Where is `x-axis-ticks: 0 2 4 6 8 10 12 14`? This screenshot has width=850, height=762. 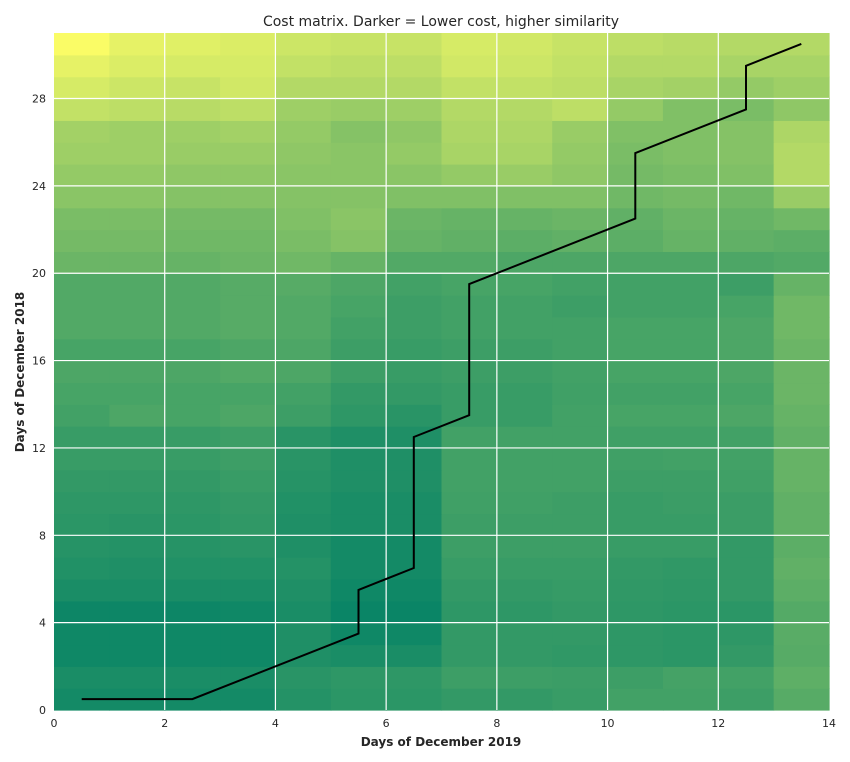 x-axis-ticks: 0 2 4 6 8 10 12 14 is located at coordinates (444, 723).